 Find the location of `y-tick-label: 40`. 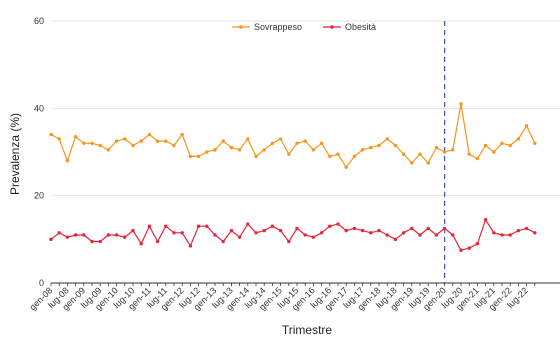

y-tick-label: 40 is located at coordinates (39, 108).